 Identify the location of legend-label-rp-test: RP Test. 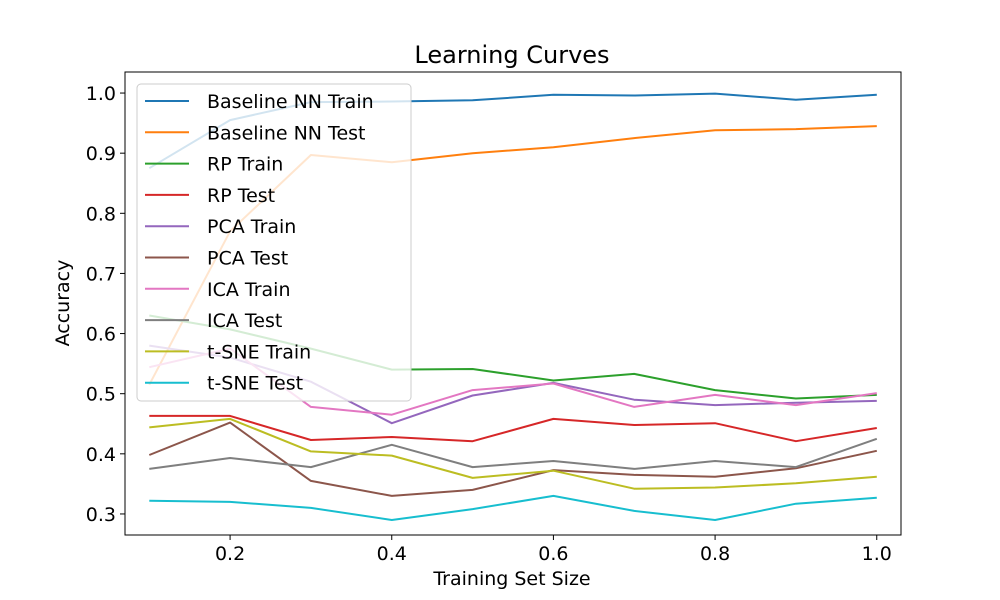
(241, 196).